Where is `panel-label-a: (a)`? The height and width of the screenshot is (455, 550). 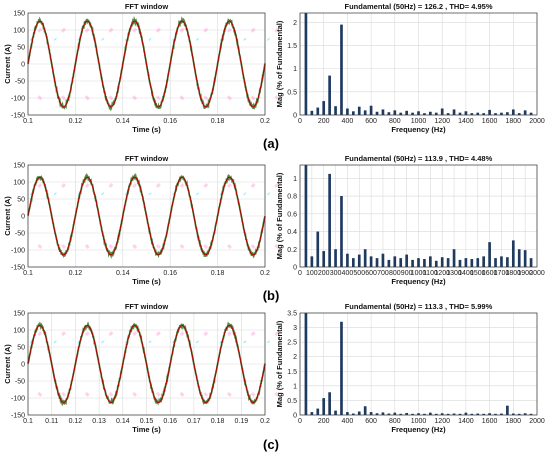
panel-label-a: (a) is located at coordinates (271, 143).